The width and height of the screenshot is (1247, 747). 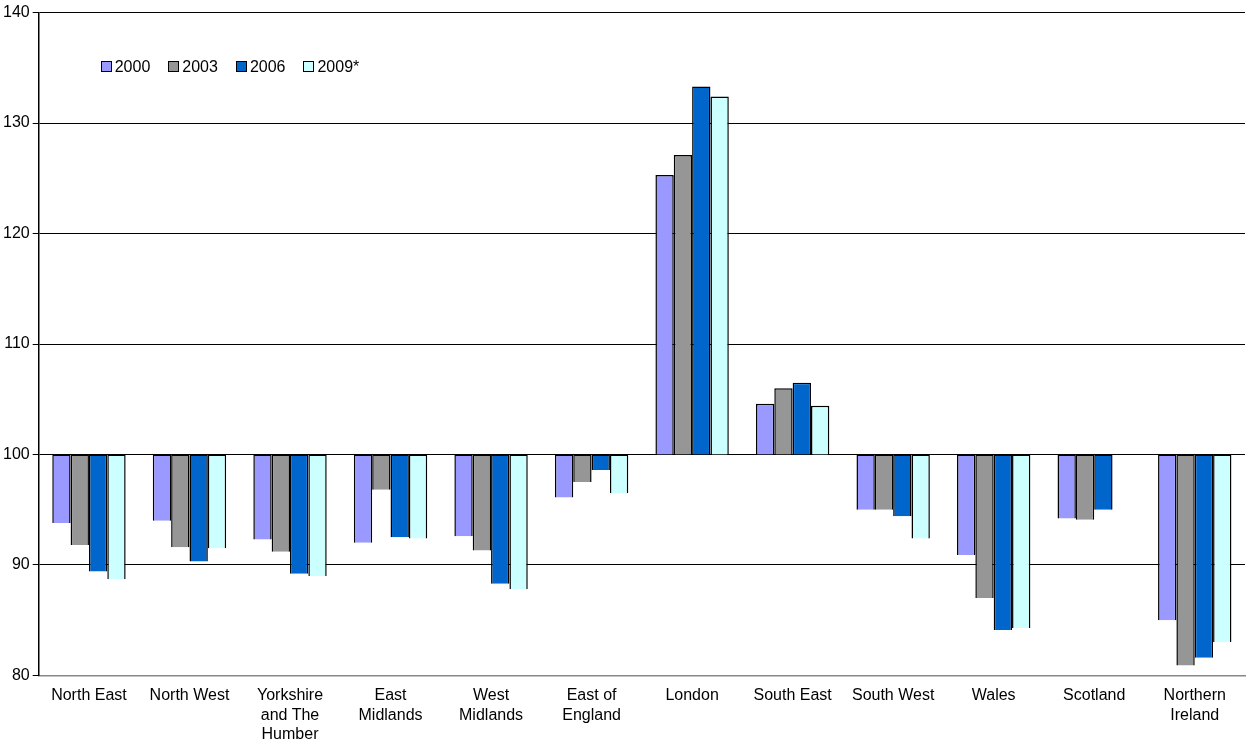 What do you see at coordinates (200, 66) in the screenshot?
I see `legend-label: 2003` at bounding box center [200, 66].